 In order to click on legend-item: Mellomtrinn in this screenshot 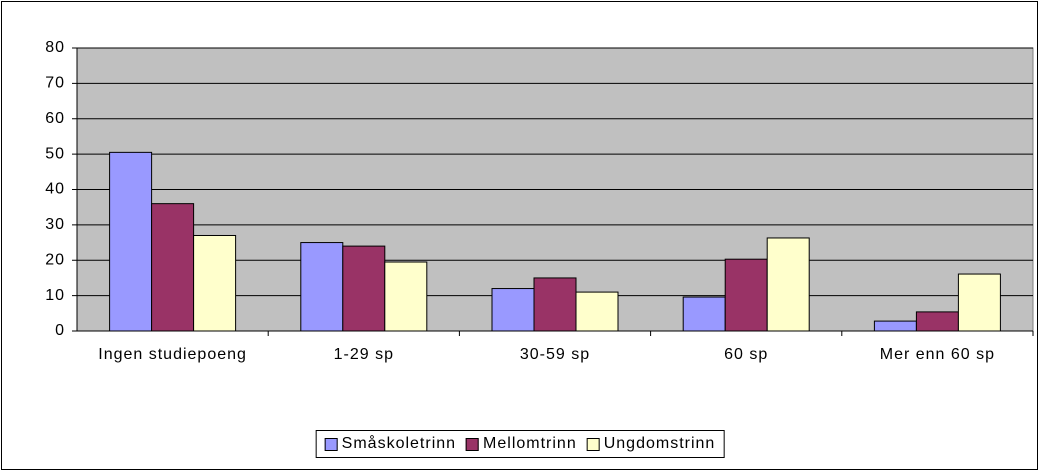, I will do `click(521, 444)`.